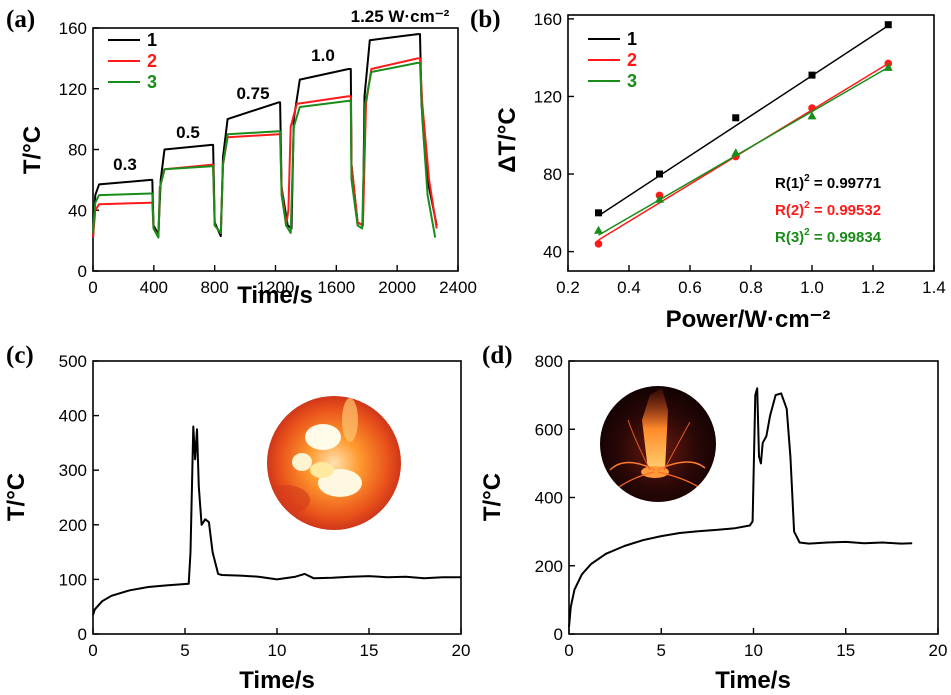 The image size is (951, 695). What do you see at coordinates (397, 287) in the screenshot?
I see `x-tick-label: 2000` at bounding box center [397, 287].